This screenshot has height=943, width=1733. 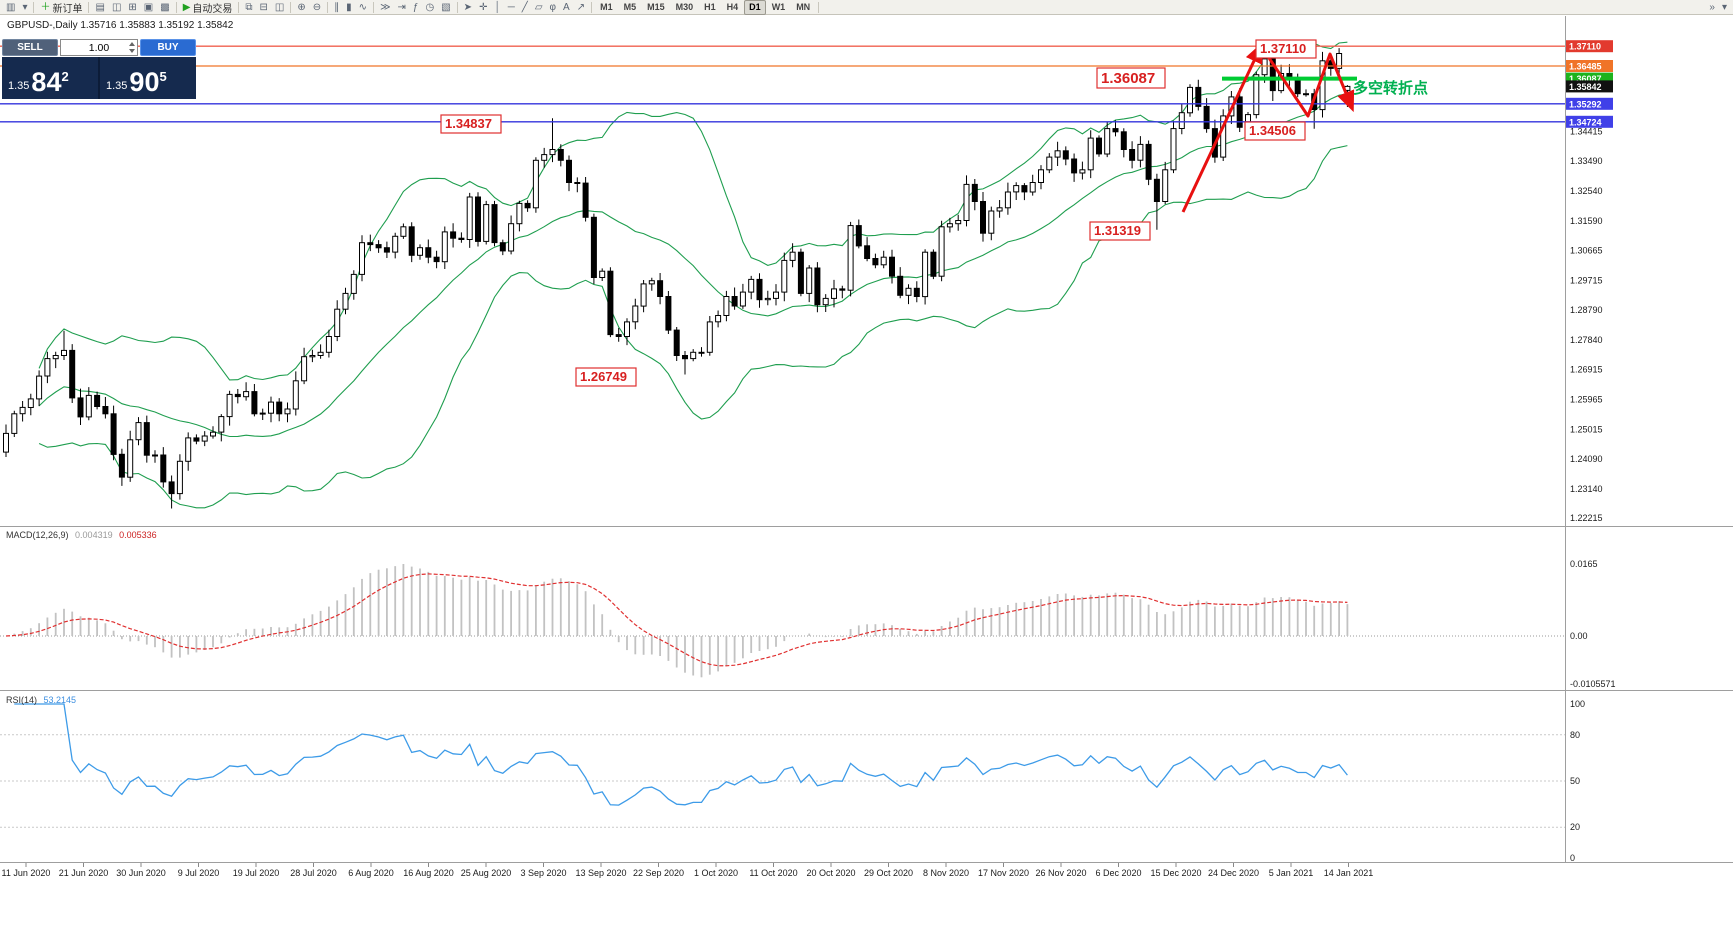 I want to click on zoom-in-icon: ⊕, so click(x=301, y=7).